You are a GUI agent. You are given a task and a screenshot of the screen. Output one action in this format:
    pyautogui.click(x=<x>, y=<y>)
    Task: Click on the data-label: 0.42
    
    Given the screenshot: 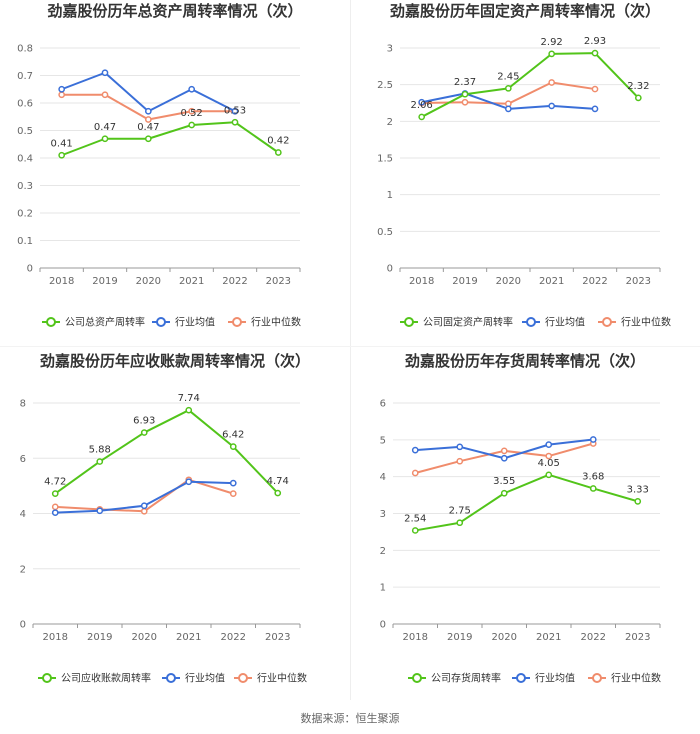 What is the action you would take?
    pyautogui.click(x=278, y=141)
    